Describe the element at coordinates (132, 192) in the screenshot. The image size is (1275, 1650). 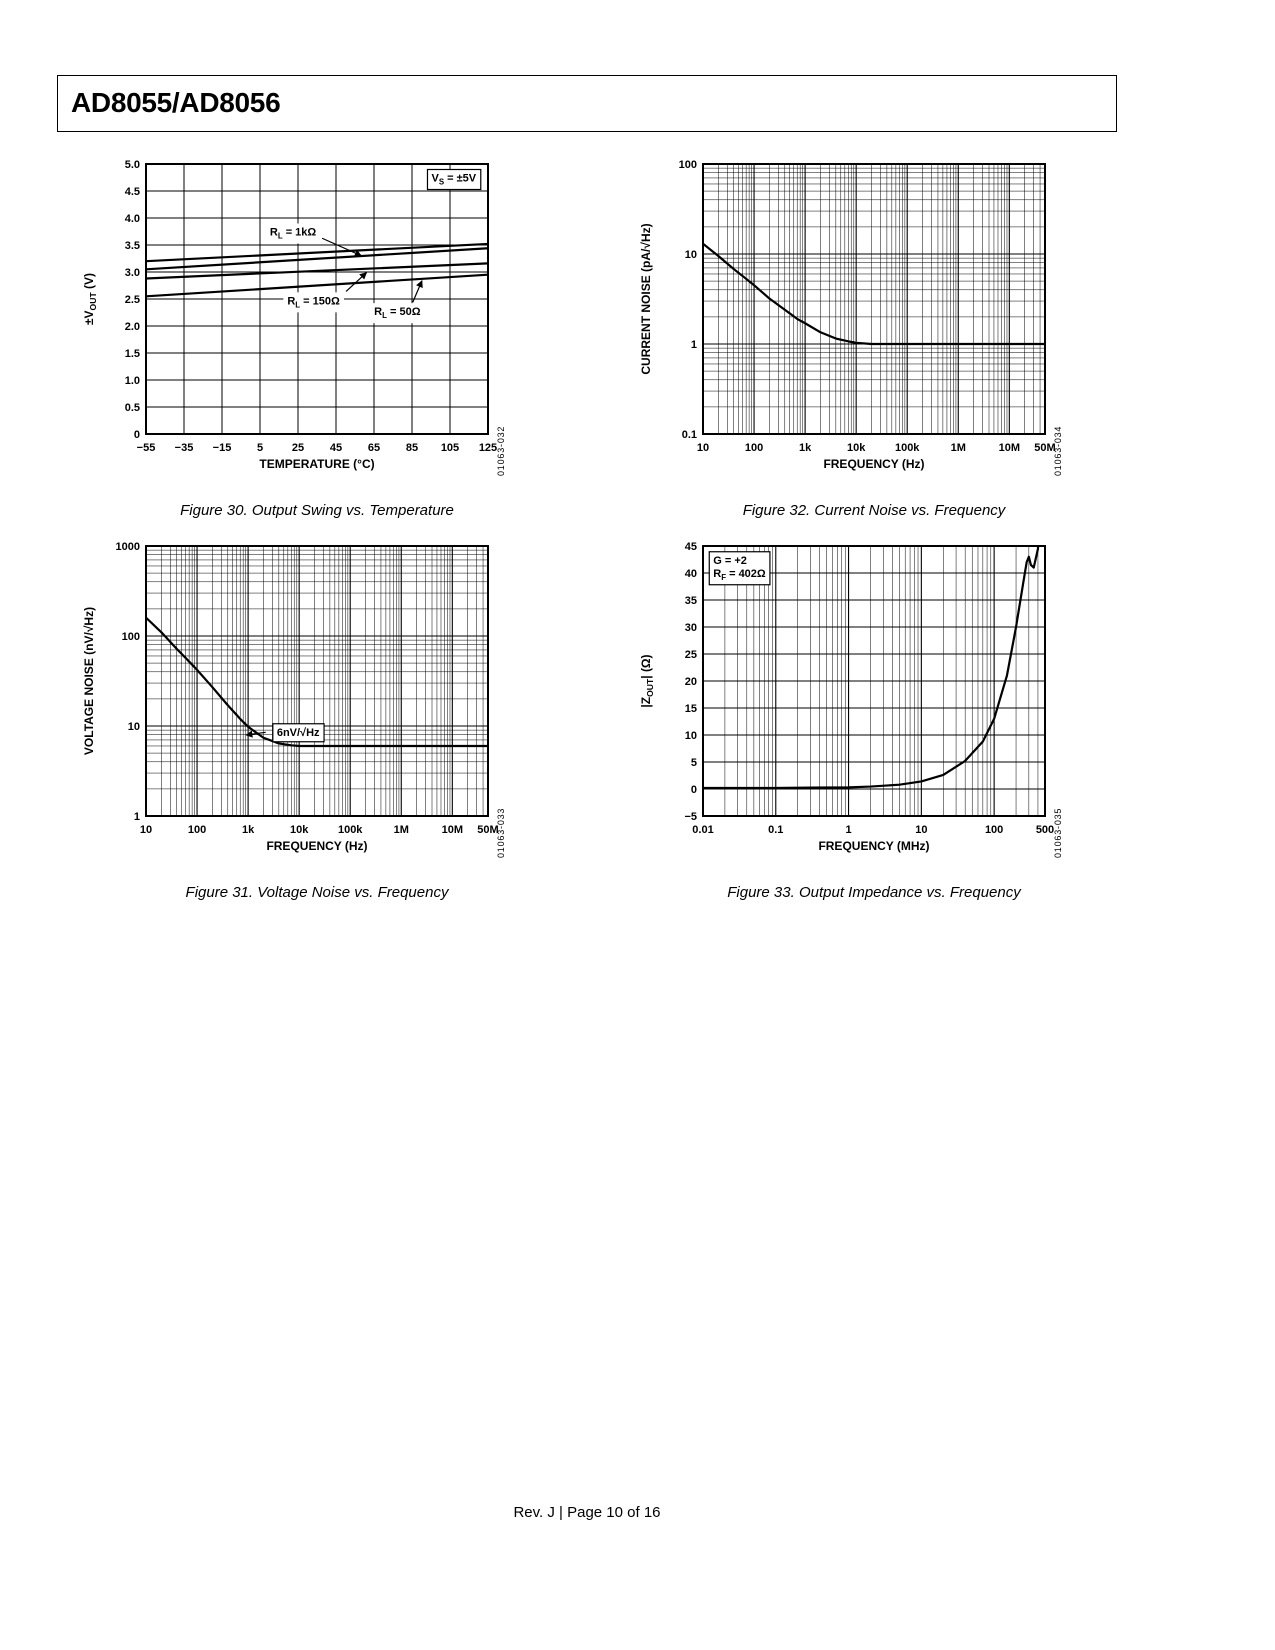
I see `svg-text: 4.5` at that location.